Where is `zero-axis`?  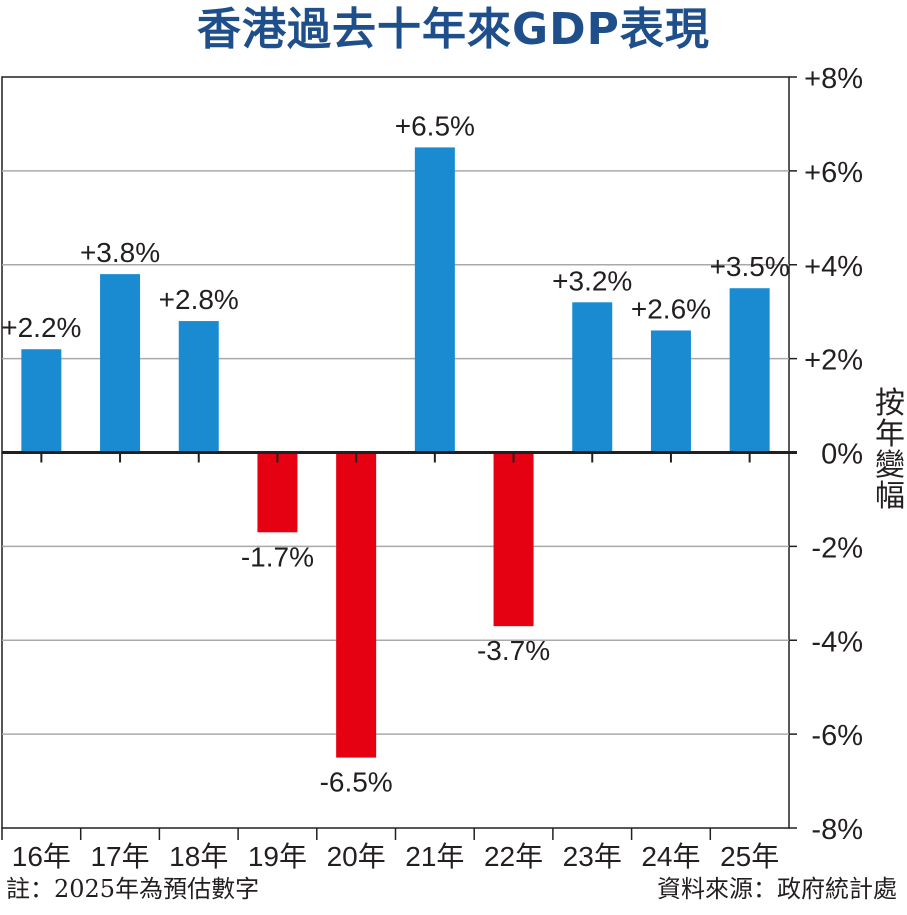 zero-axis is located at coordinates (399, 457).